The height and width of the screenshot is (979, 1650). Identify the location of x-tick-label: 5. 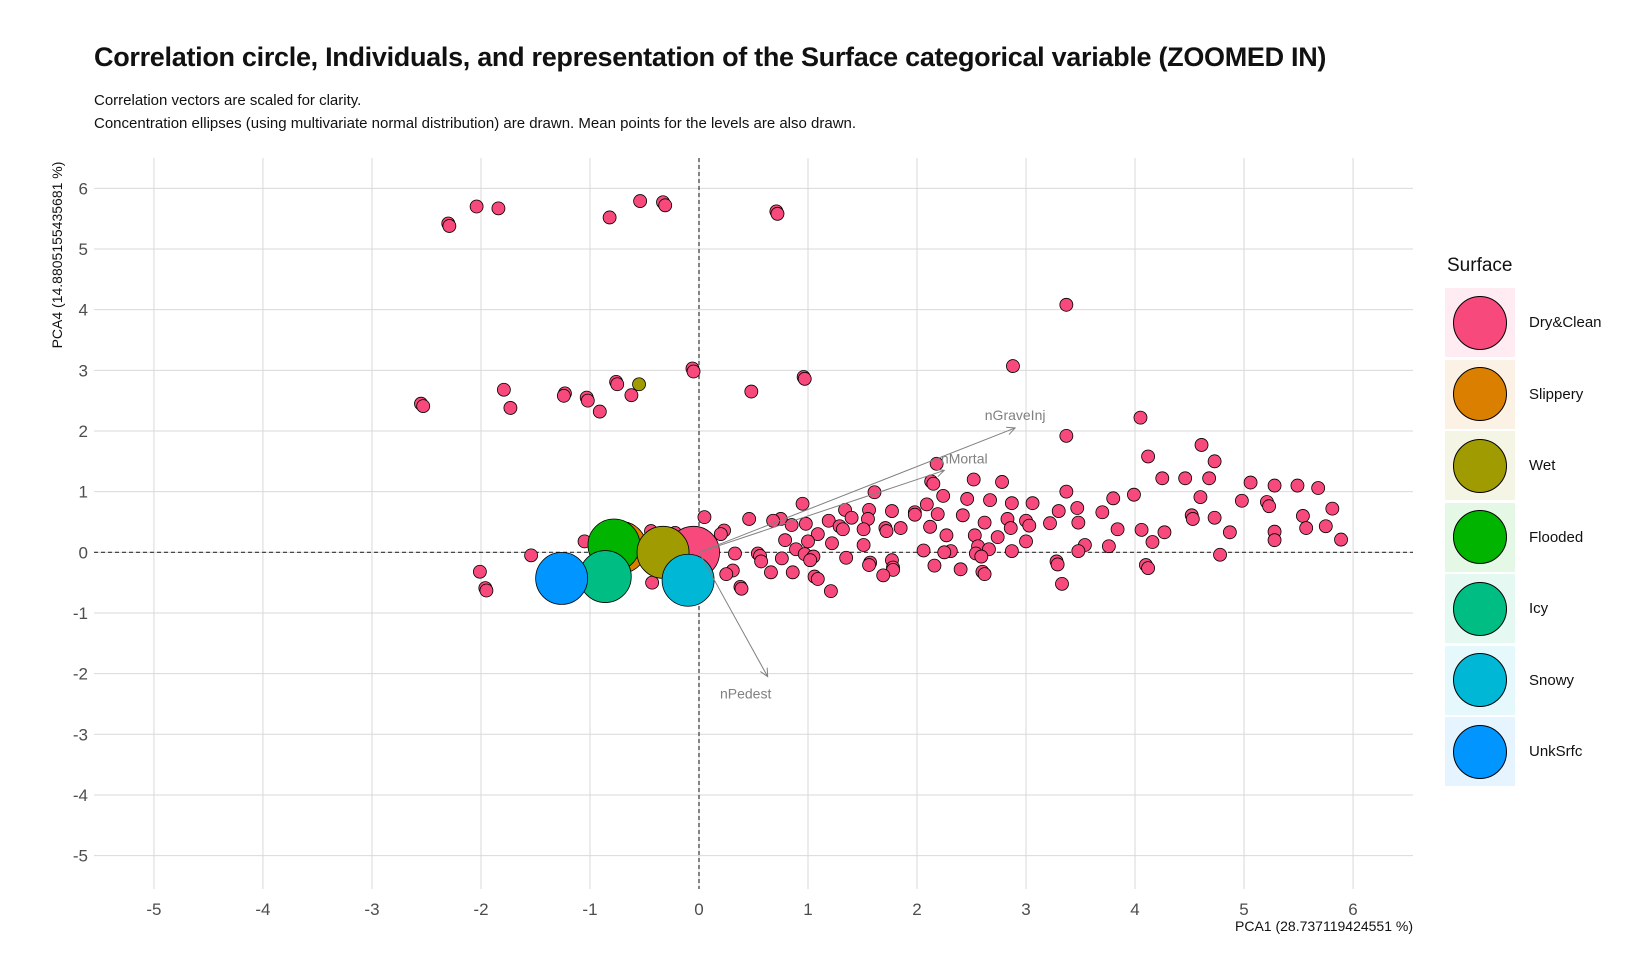
(1243, 909).